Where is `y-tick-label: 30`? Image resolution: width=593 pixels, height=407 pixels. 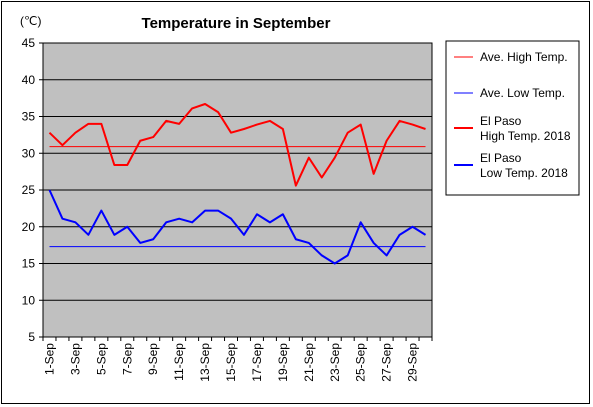
y-tick-label: 30 is located at coordinates (29, 153).